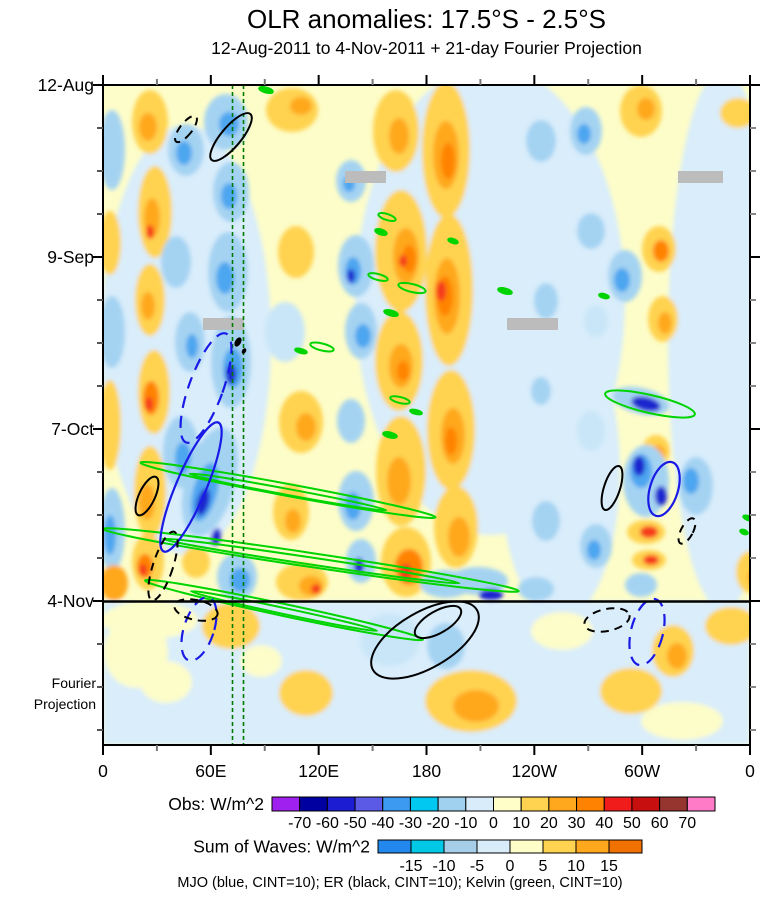 This screenshot has height=899, width=769. What do you see at coordinates (223, 324) in the screenshot?
I see `missing-data-box` at bounding box center [223, 324].